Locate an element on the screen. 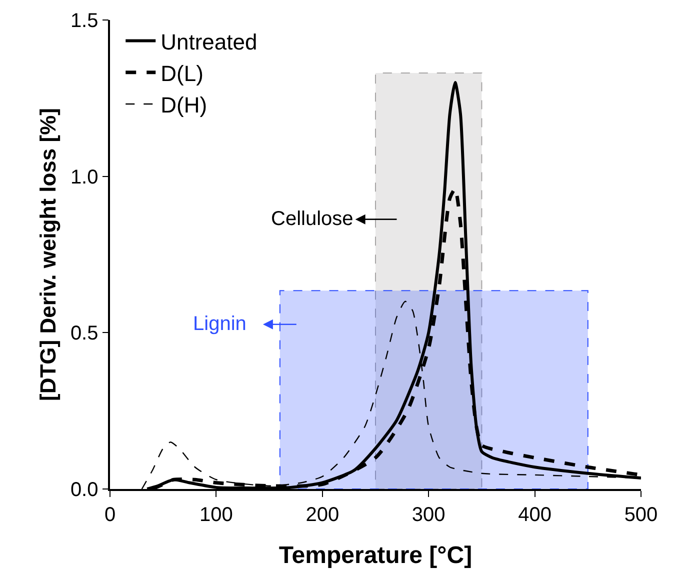 This screenshot has height=569, width=686. legend-label: Untreated is located at coordinates (209, 41).